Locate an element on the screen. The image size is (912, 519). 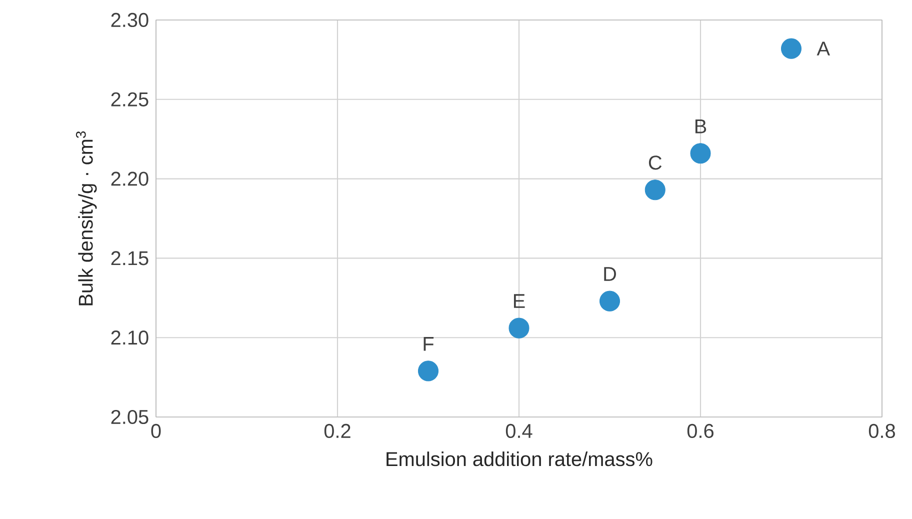
annotation: D is located at coordinates (610, 274).